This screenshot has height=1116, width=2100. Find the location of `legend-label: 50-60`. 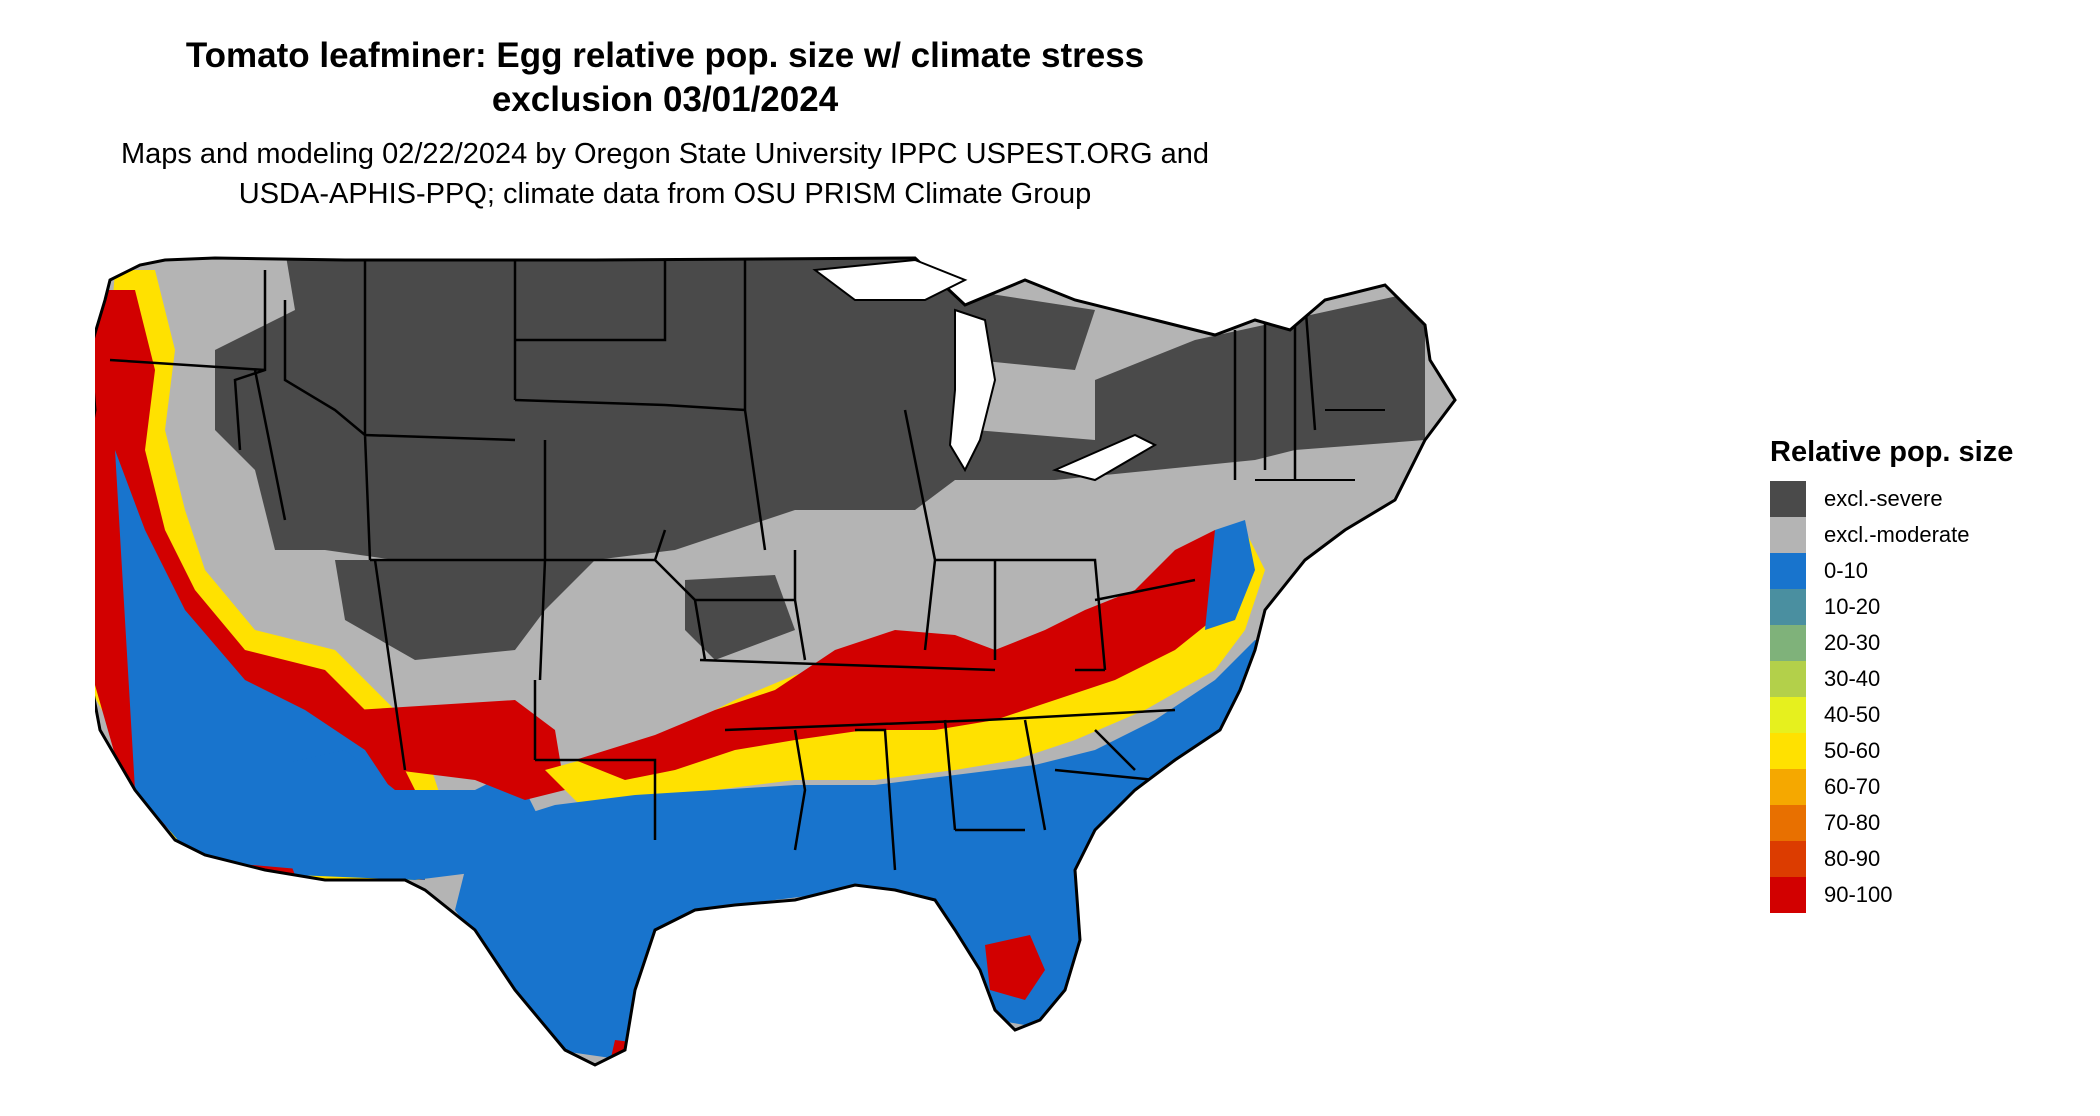

legend-label: 50-60 is located at coordinates (1852, 750).